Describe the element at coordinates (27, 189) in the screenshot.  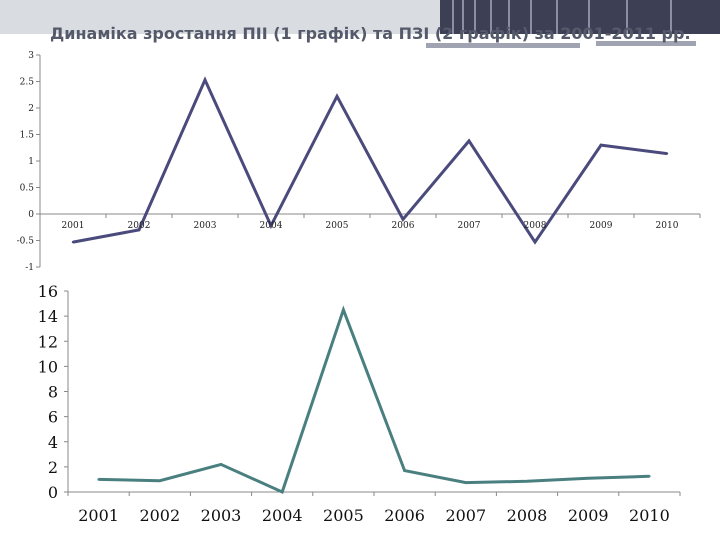
I see `chart1-y-tick-label: 0.5` at that location.